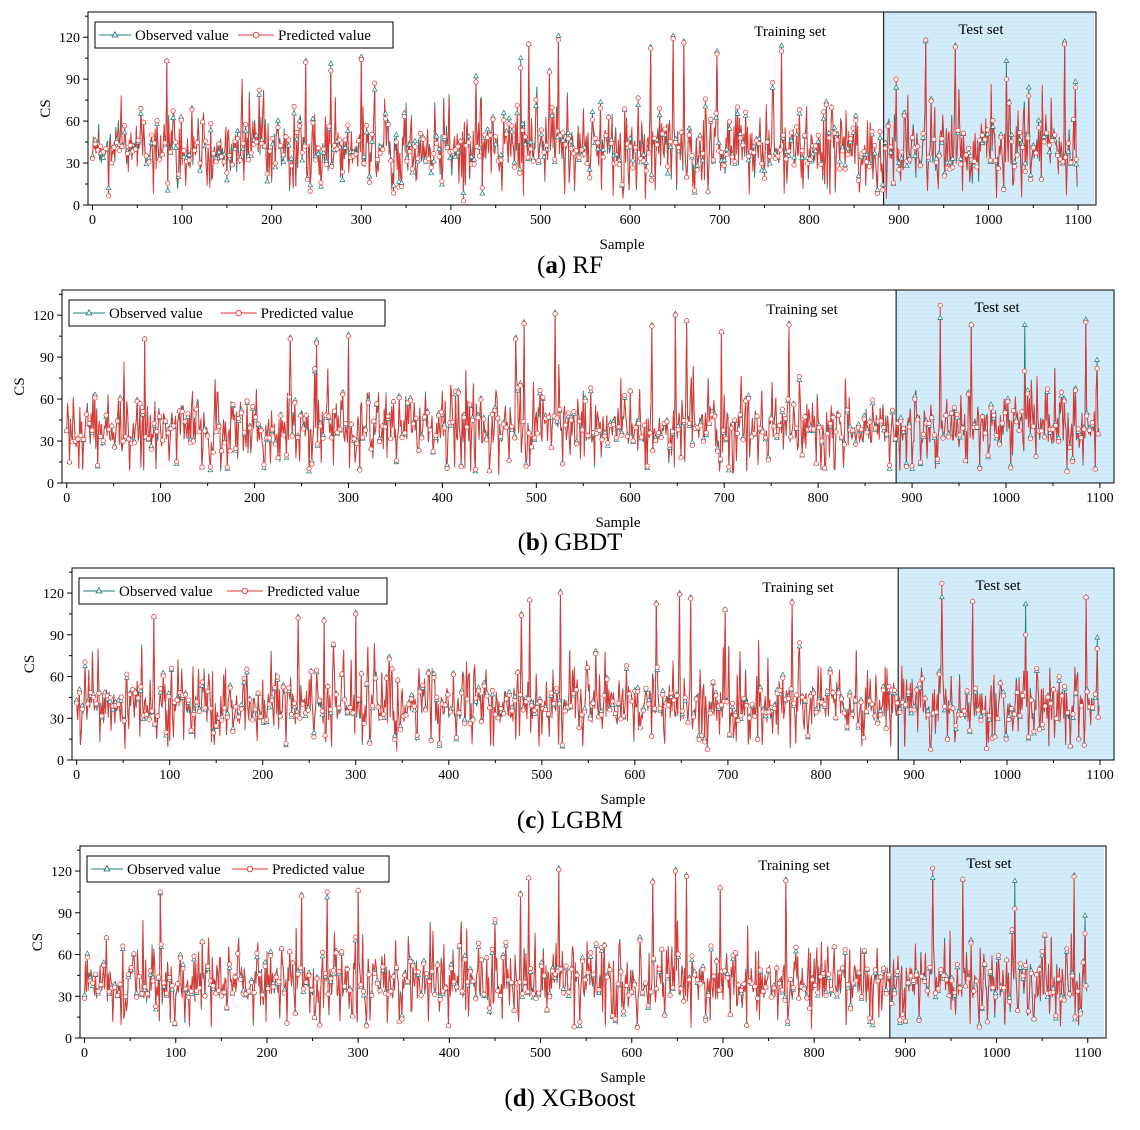  Describe the element at coordinates (587, 666) in the screenshot. I see `predicted-markers` at that location.